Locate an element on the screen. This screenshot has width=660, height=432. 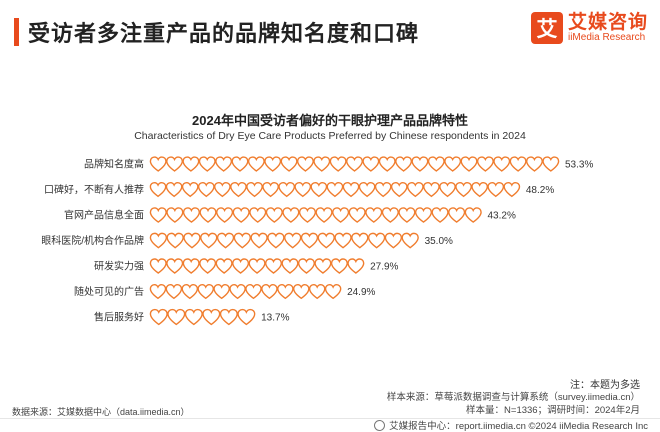
chart-row: 随处可见的广告 24.9% is located at coordinates (225, 292).